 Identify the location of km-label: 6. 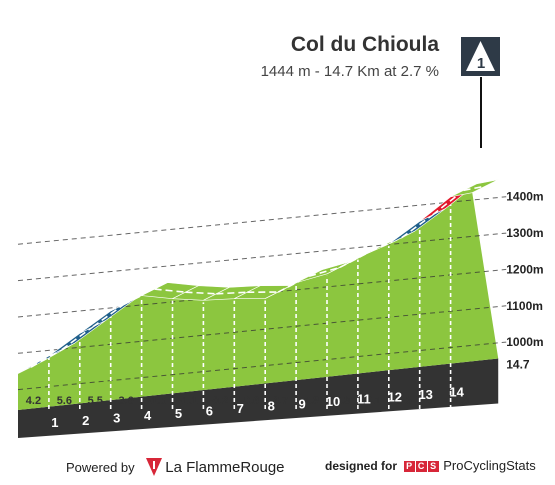
(209, 410).